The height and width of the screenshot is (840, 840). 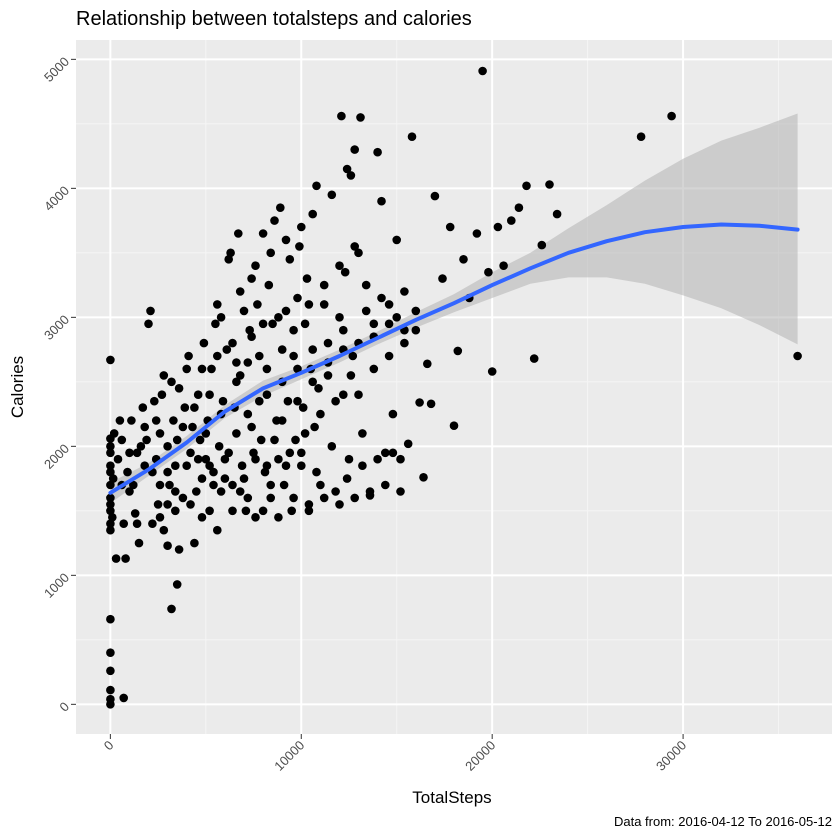 I want to click on x-axis-ticks: 0 10000 20000 30000, so click(x=395, y=754).